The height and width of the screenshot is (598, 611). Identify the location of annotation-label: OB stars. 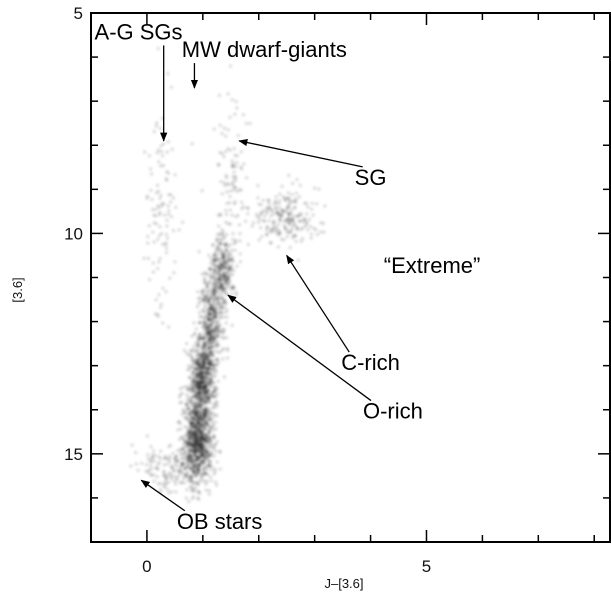
(220, 521).